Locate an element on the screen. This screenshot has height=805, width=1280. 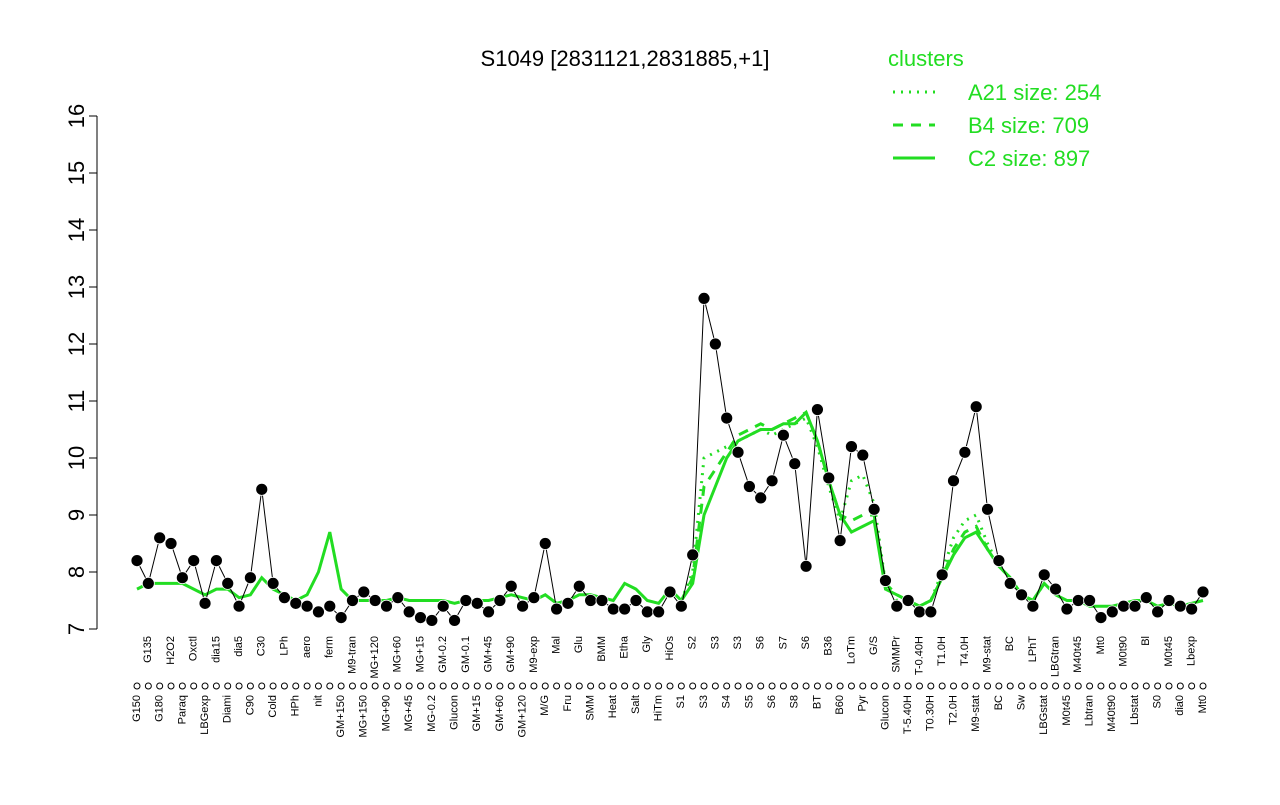
x-tick-label: MG+60 is located at coordinates (398, 654).